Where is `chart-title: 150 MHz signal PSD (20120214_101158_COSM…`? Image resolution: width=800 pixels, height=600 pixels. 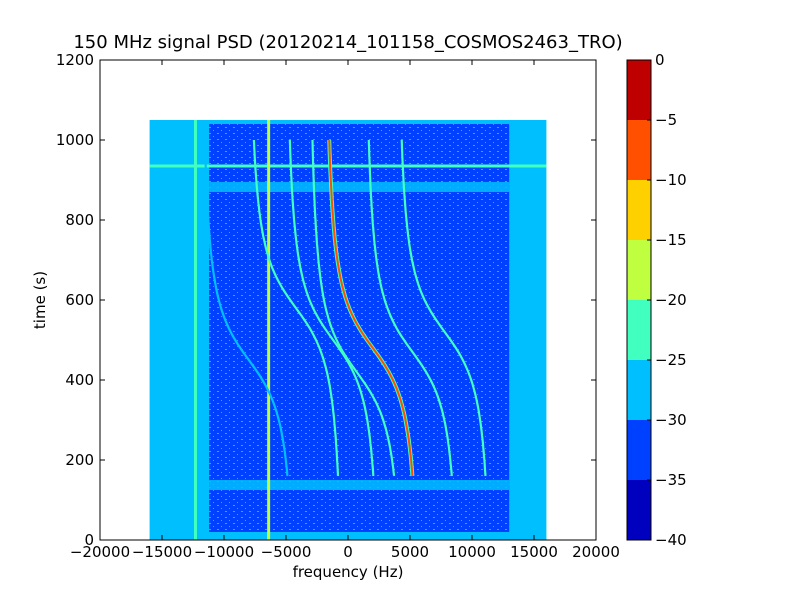 chart-title: 150 MHz signal PSD (20120214_101158_COSM… is located at coordinates (347, 42).